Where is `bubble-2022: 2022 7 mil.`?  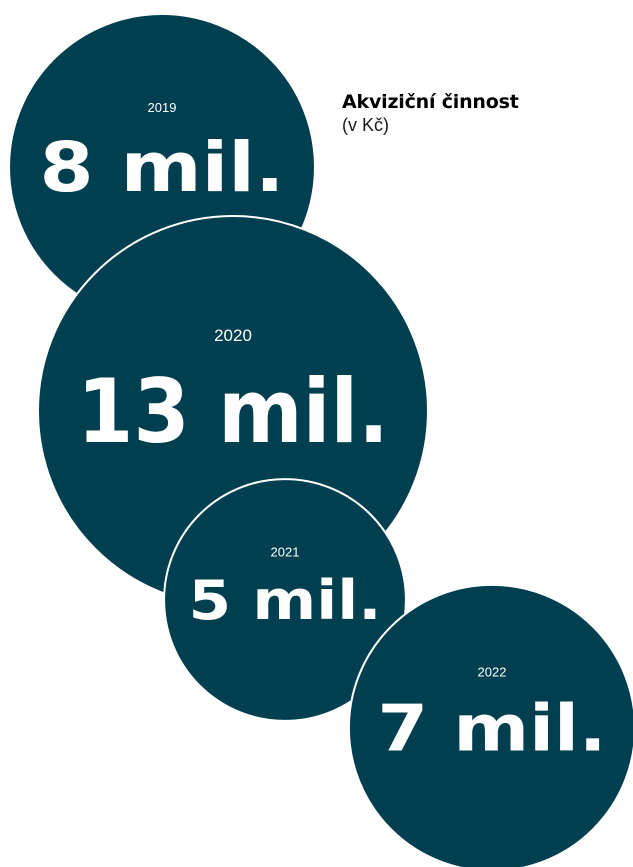
bubble-2022: 2022 7 mil. is located at coordinates (490, 725).